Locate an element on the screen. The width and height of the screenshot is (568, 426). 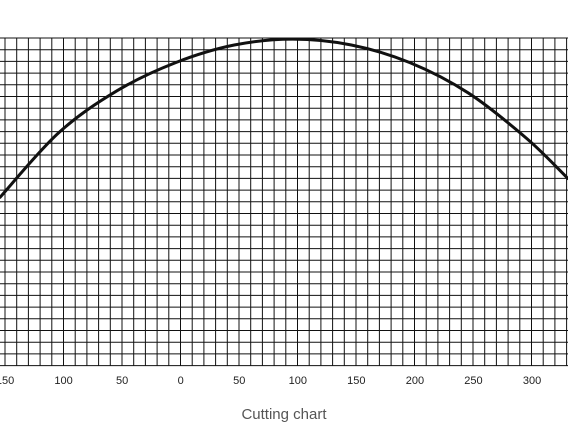
x-tick-label: 0 is located at coordinates (181, 381).